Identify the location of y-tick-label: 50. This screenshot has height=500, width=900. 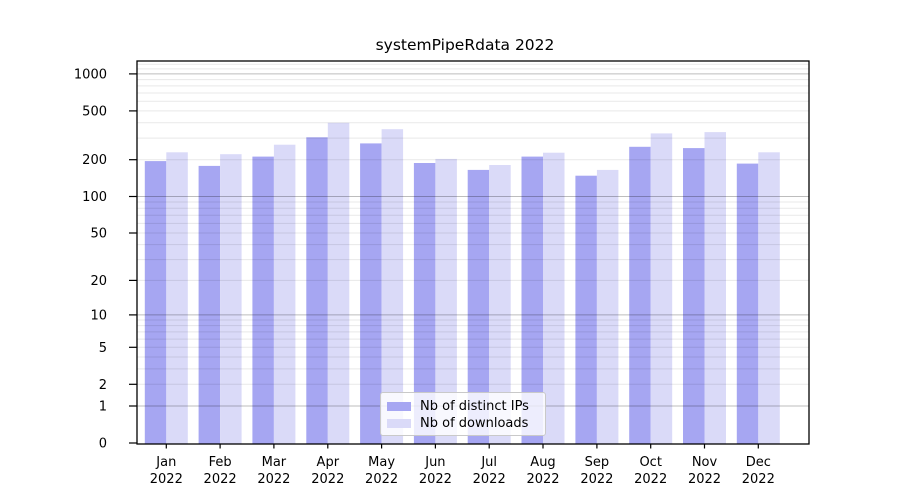
(98, 234).